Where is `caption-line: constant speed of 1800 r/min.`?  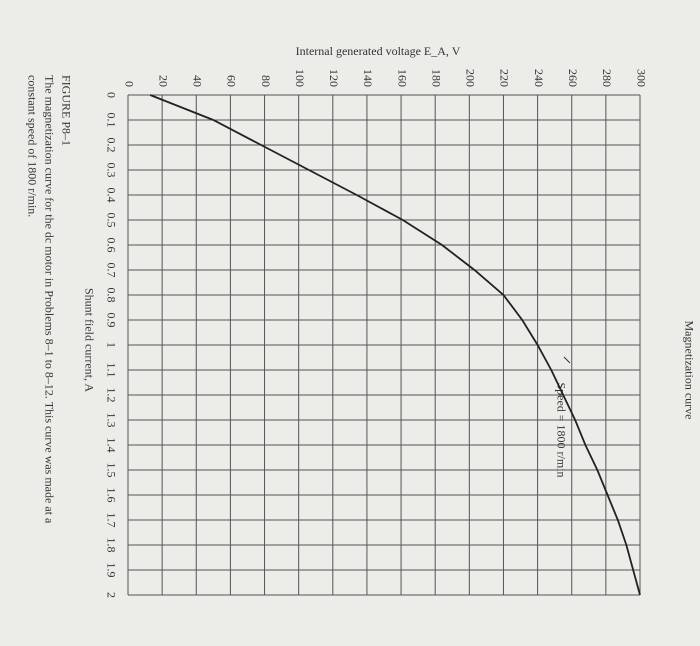 caption-line: constant speed of 1800 r/min. is located at coordinates (32, 146).